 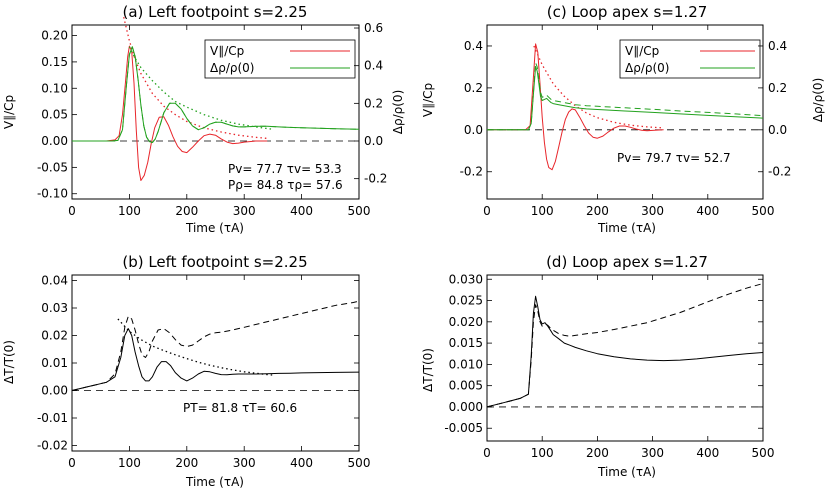 I want to click on panel-b-ytick-label: -0.01, so click(x=52, y=418).